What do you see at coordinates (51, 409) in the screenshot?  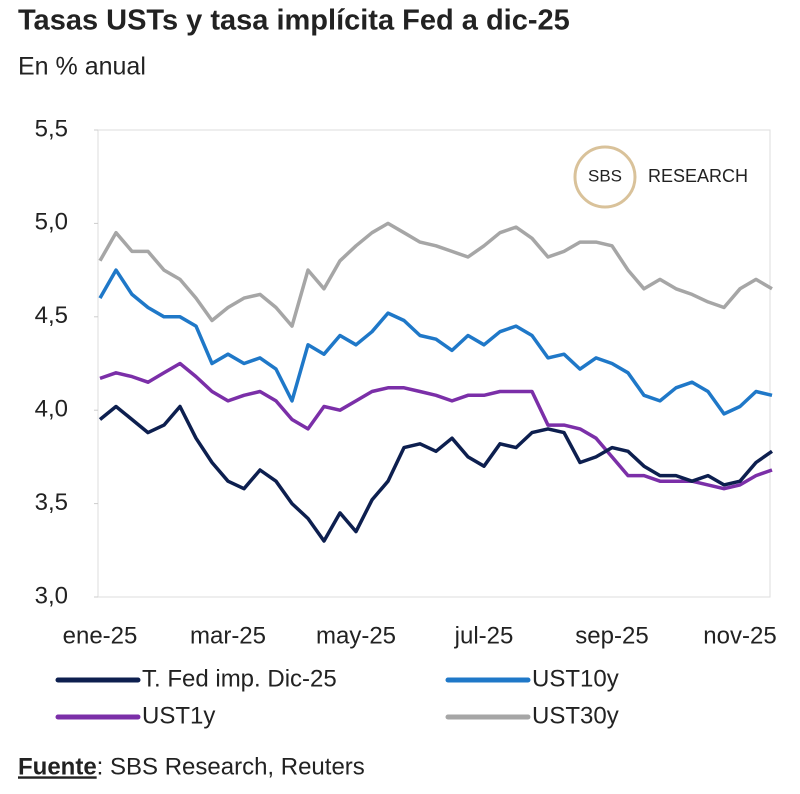 I see `y-tick-label: 4,0` at bounding box center [51, 409].